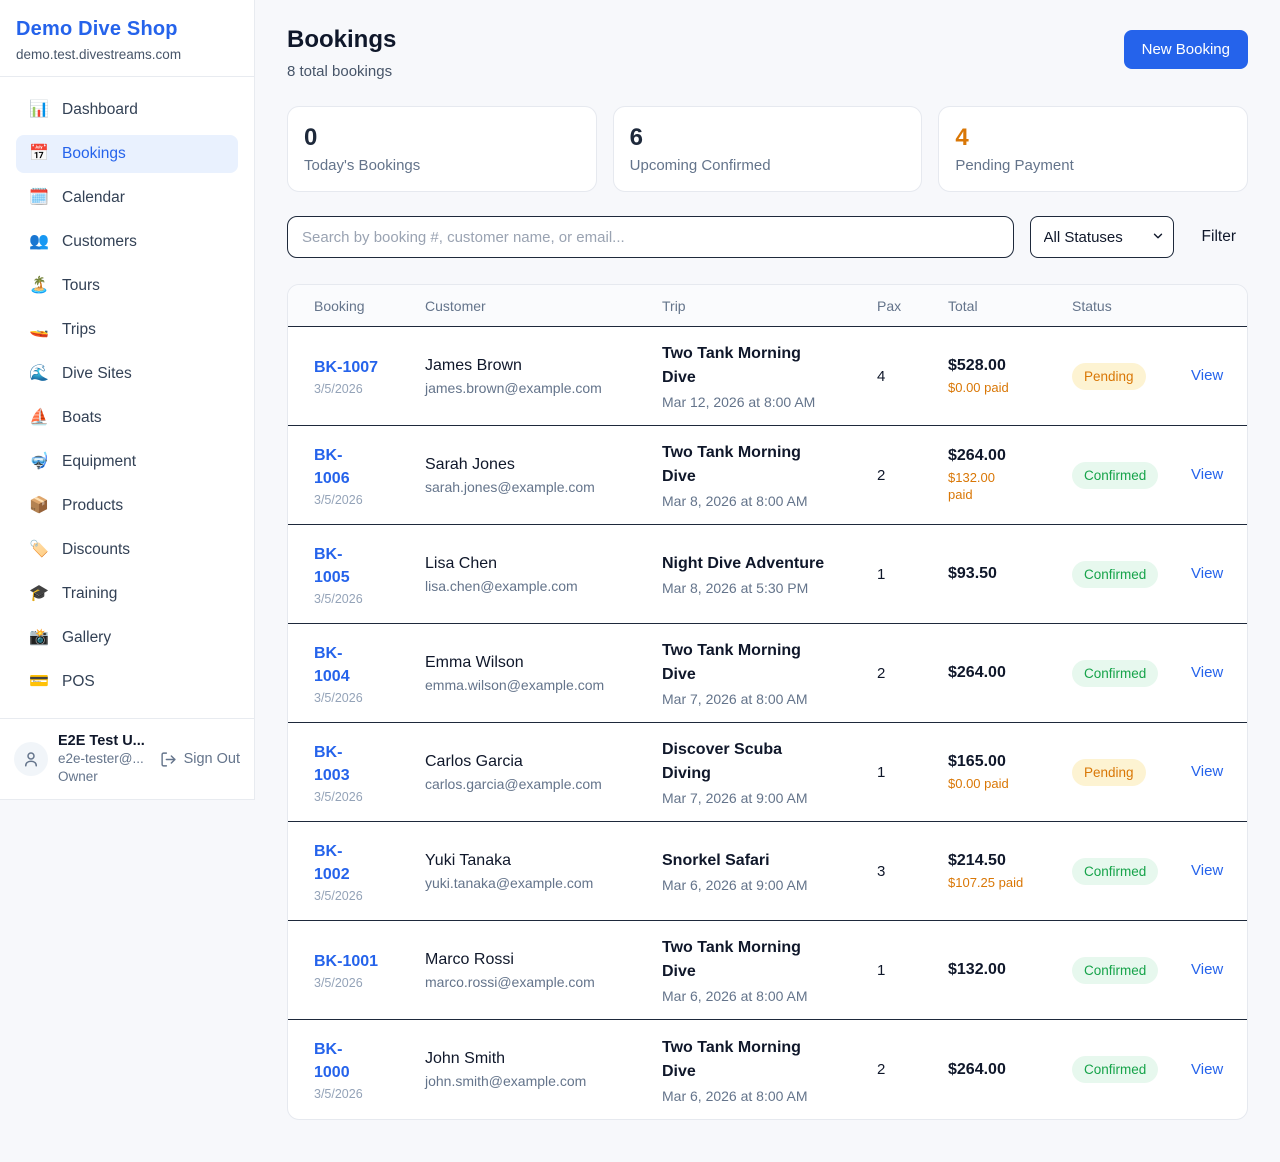 The width and height of the screenshot is (1280, 1162). Describe the element at coordinates (127, 374) in the screenshot. I see `sidebar-item-dive-sites: 🌊 Dive Sites` at that location.